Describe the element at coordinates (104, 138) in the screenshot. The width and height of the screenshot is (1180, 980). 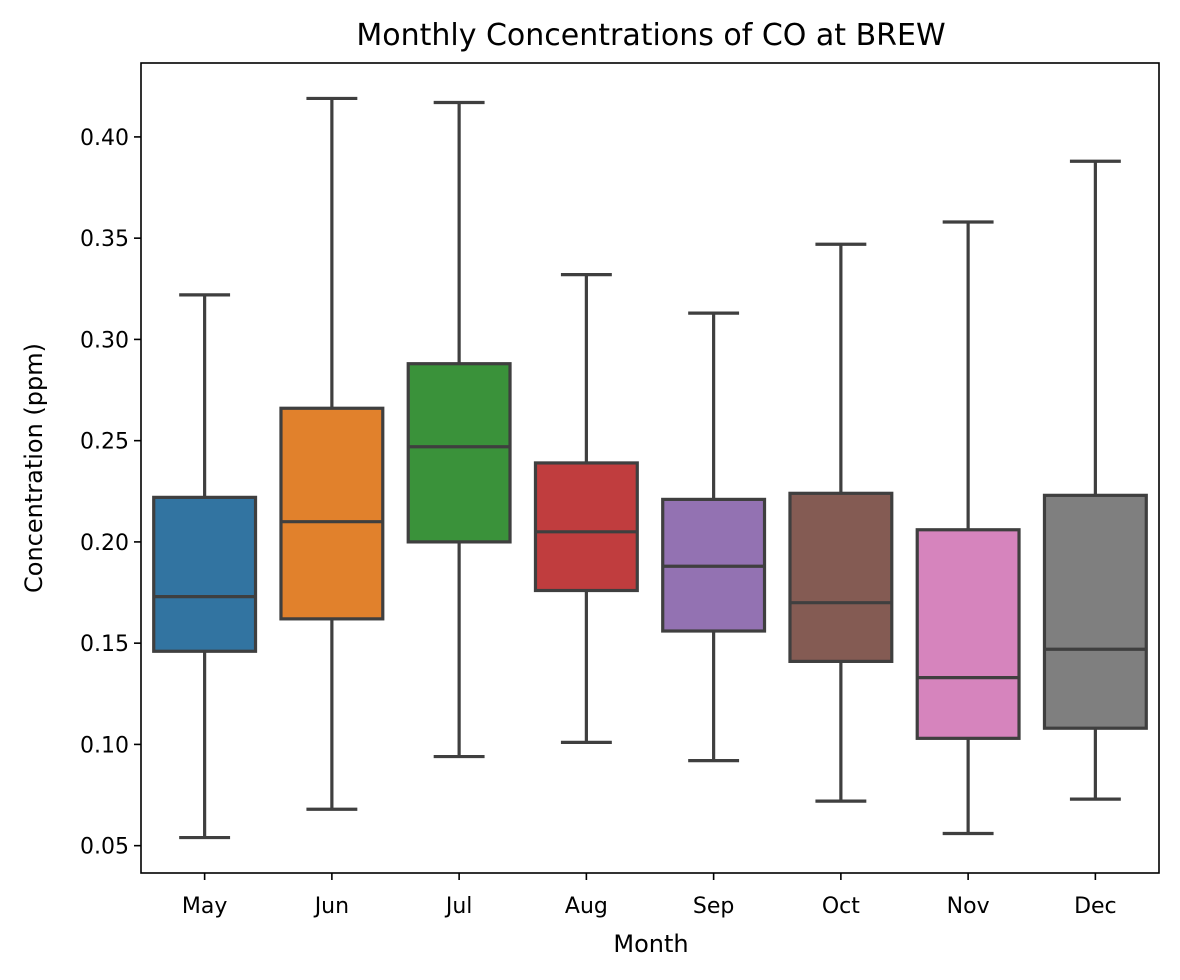
I see `y-tick-label: 0.40` at that location.